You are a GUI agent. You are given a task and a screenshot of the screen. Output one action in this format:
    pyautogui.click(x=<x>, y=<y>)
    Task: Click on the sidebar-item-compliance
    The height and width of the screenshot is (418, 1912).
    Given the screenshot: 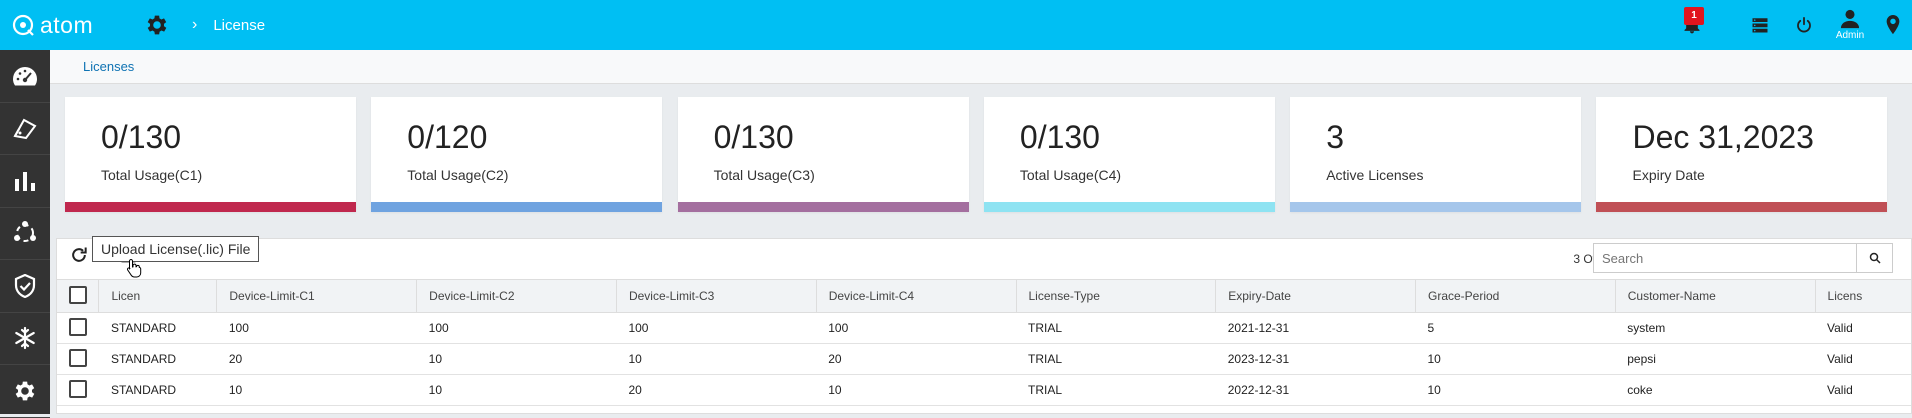 What is the action you would take?
    pyautogui.click(x=25, y=286)
    